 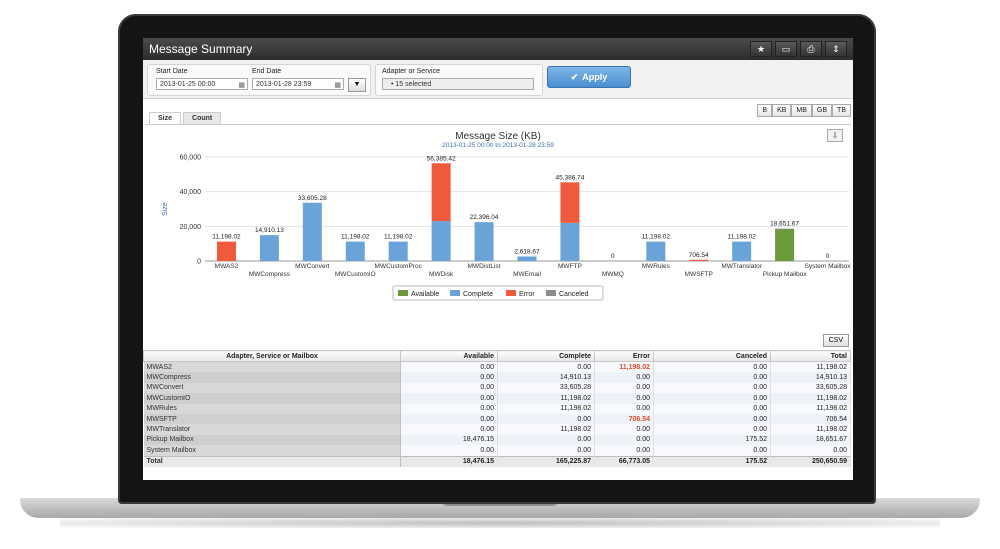 I want to click on table-row: MWAS2 0.00 0.00 11,198.02 0.00 11,198.02, so click(x=497, y=367).